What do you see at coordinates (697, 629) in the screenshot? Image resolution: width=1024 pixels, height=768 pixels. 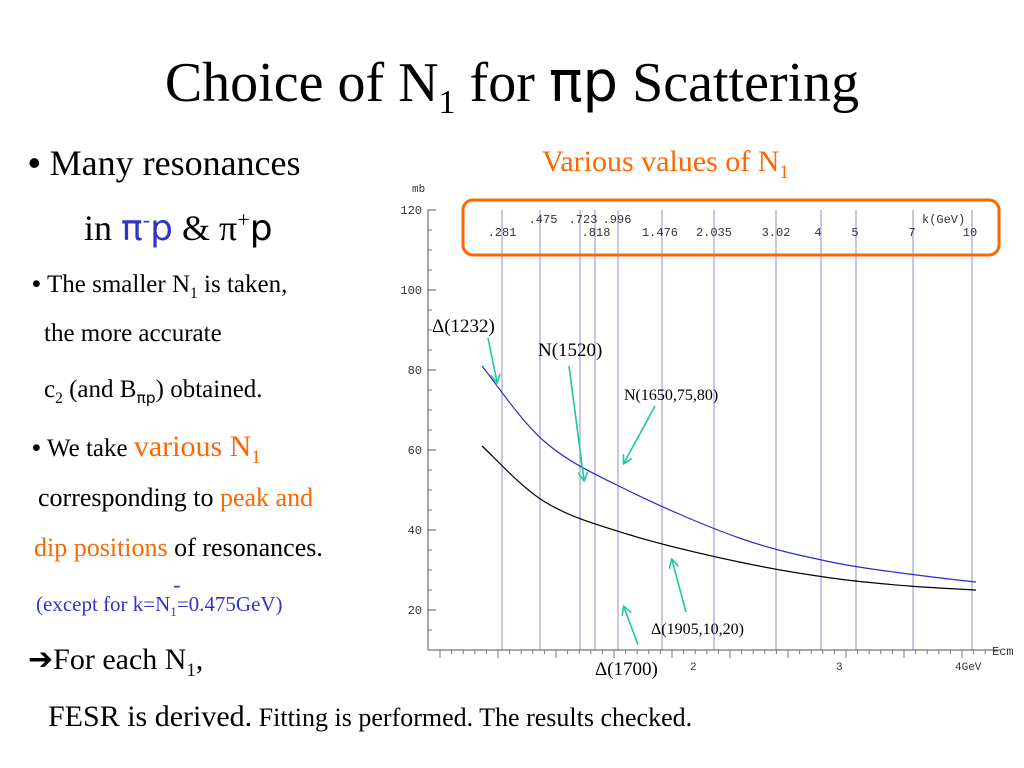 I see `resonance-label: Δ(1905,10,20)` at bounding box center [697, 629].